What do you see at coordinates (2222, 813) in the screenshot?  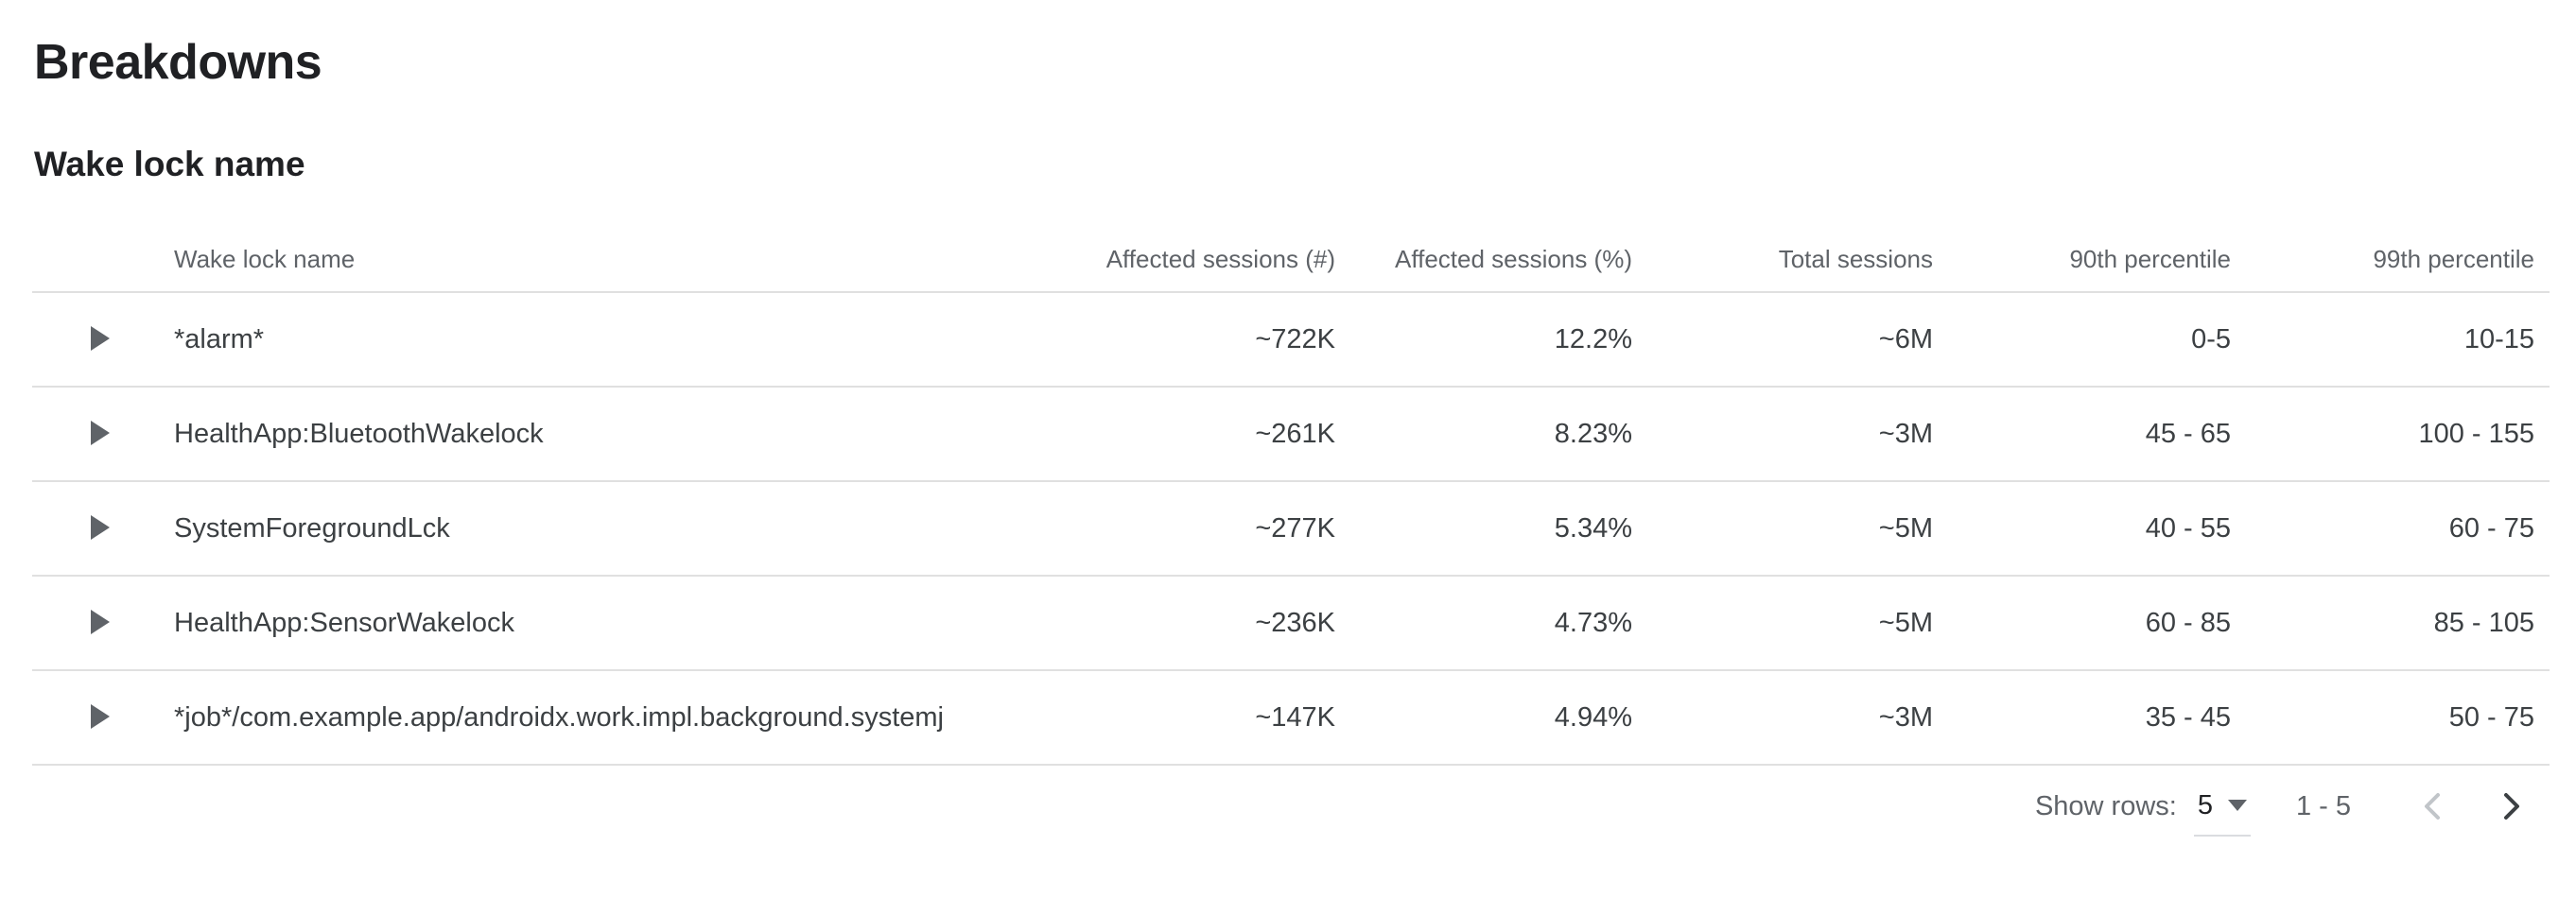 I see `rows-per-page-select: 5` at bounding box center [2222, 813].